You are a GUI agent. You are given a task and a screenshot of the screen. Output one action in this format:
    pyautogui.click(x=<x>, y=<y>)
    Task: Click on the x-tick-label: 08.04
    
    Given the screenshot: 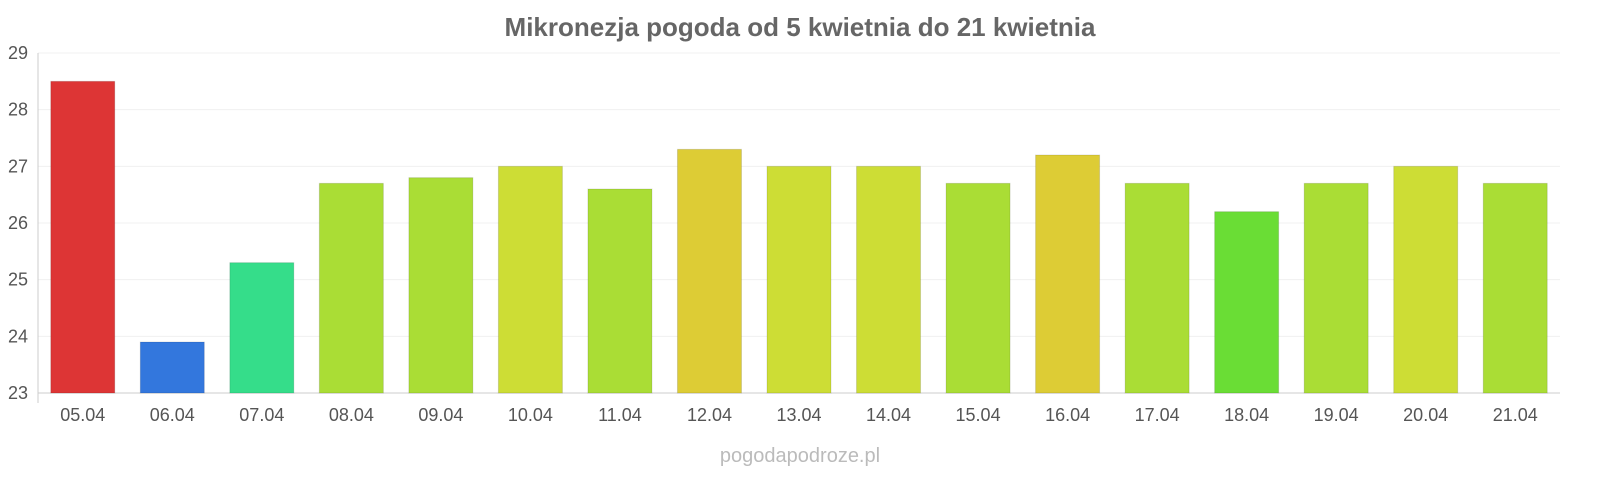 What is the action you would take?
    pyautogui.click(x=351, y=415)
    